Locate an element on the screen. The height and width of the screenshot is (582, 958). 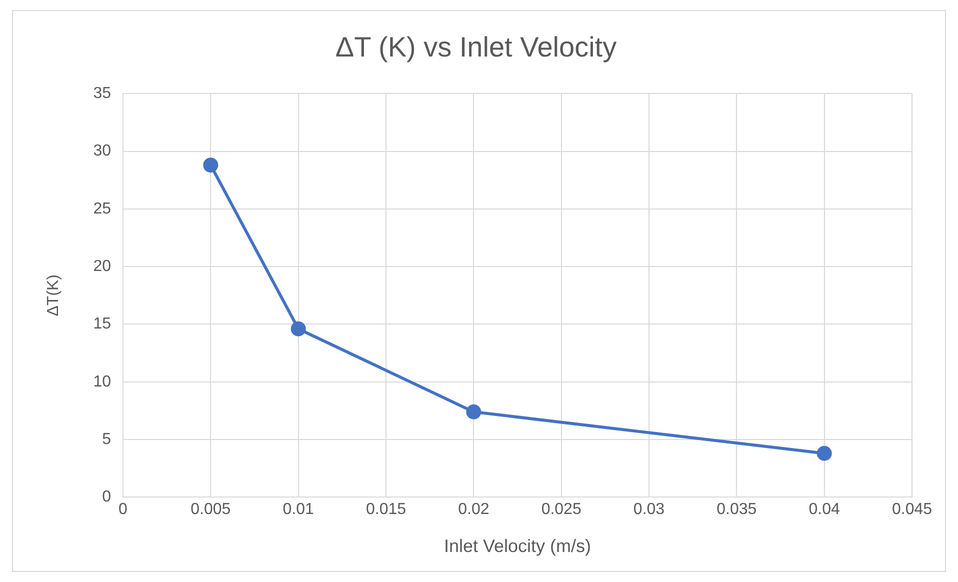
y-tick-label: 5 is located at coordinates (107, 439).